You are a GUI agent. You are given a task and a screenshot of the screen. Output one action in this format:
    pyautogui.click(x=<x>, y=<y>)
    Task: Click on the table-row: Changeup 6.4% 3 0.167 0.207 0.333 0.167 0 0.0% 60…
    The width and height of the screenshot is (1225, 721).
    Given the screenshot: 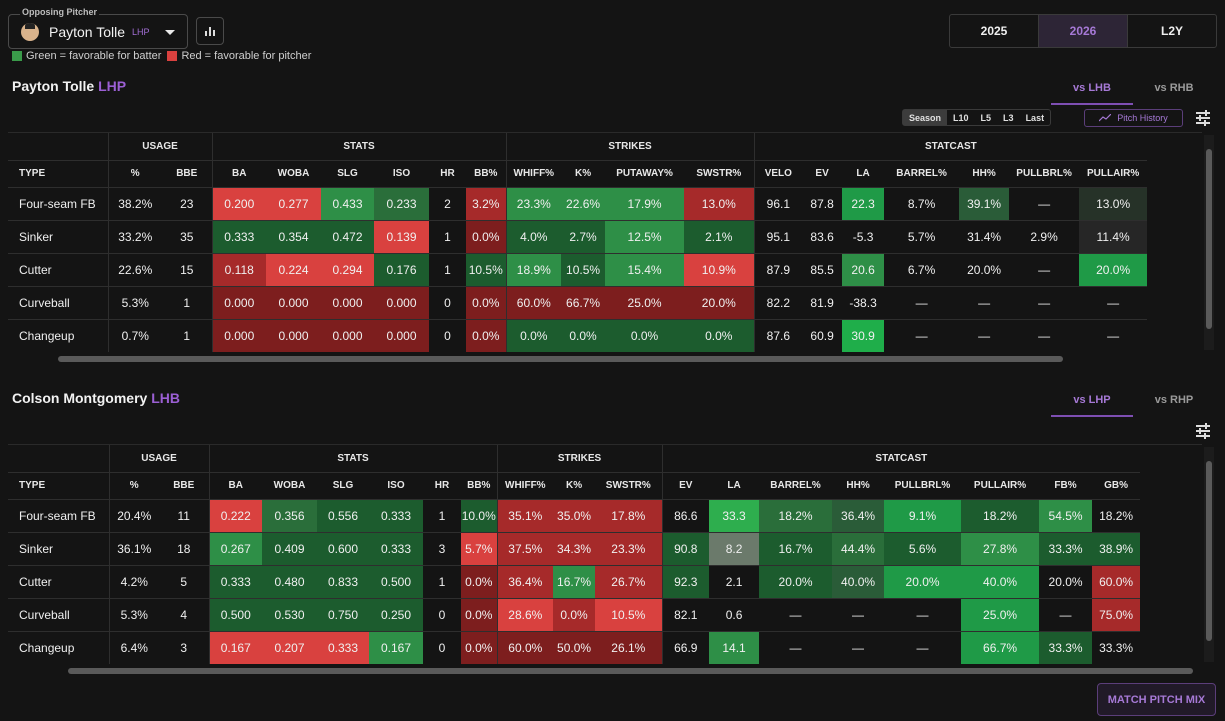 What is the action you would take?
    pyautogui.click(x=574, y=647)
    